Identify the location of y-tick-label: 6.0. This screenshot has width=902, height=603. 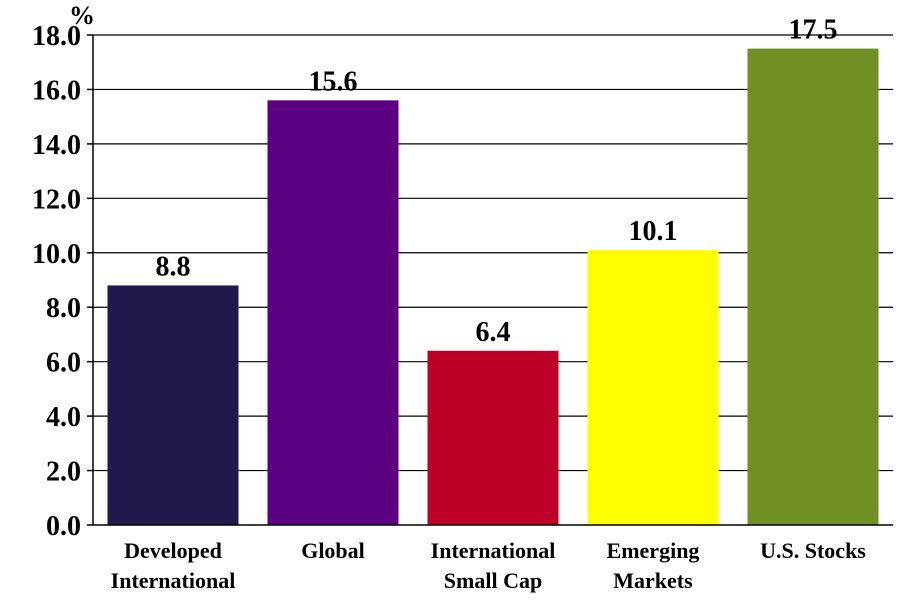
(63, 363).